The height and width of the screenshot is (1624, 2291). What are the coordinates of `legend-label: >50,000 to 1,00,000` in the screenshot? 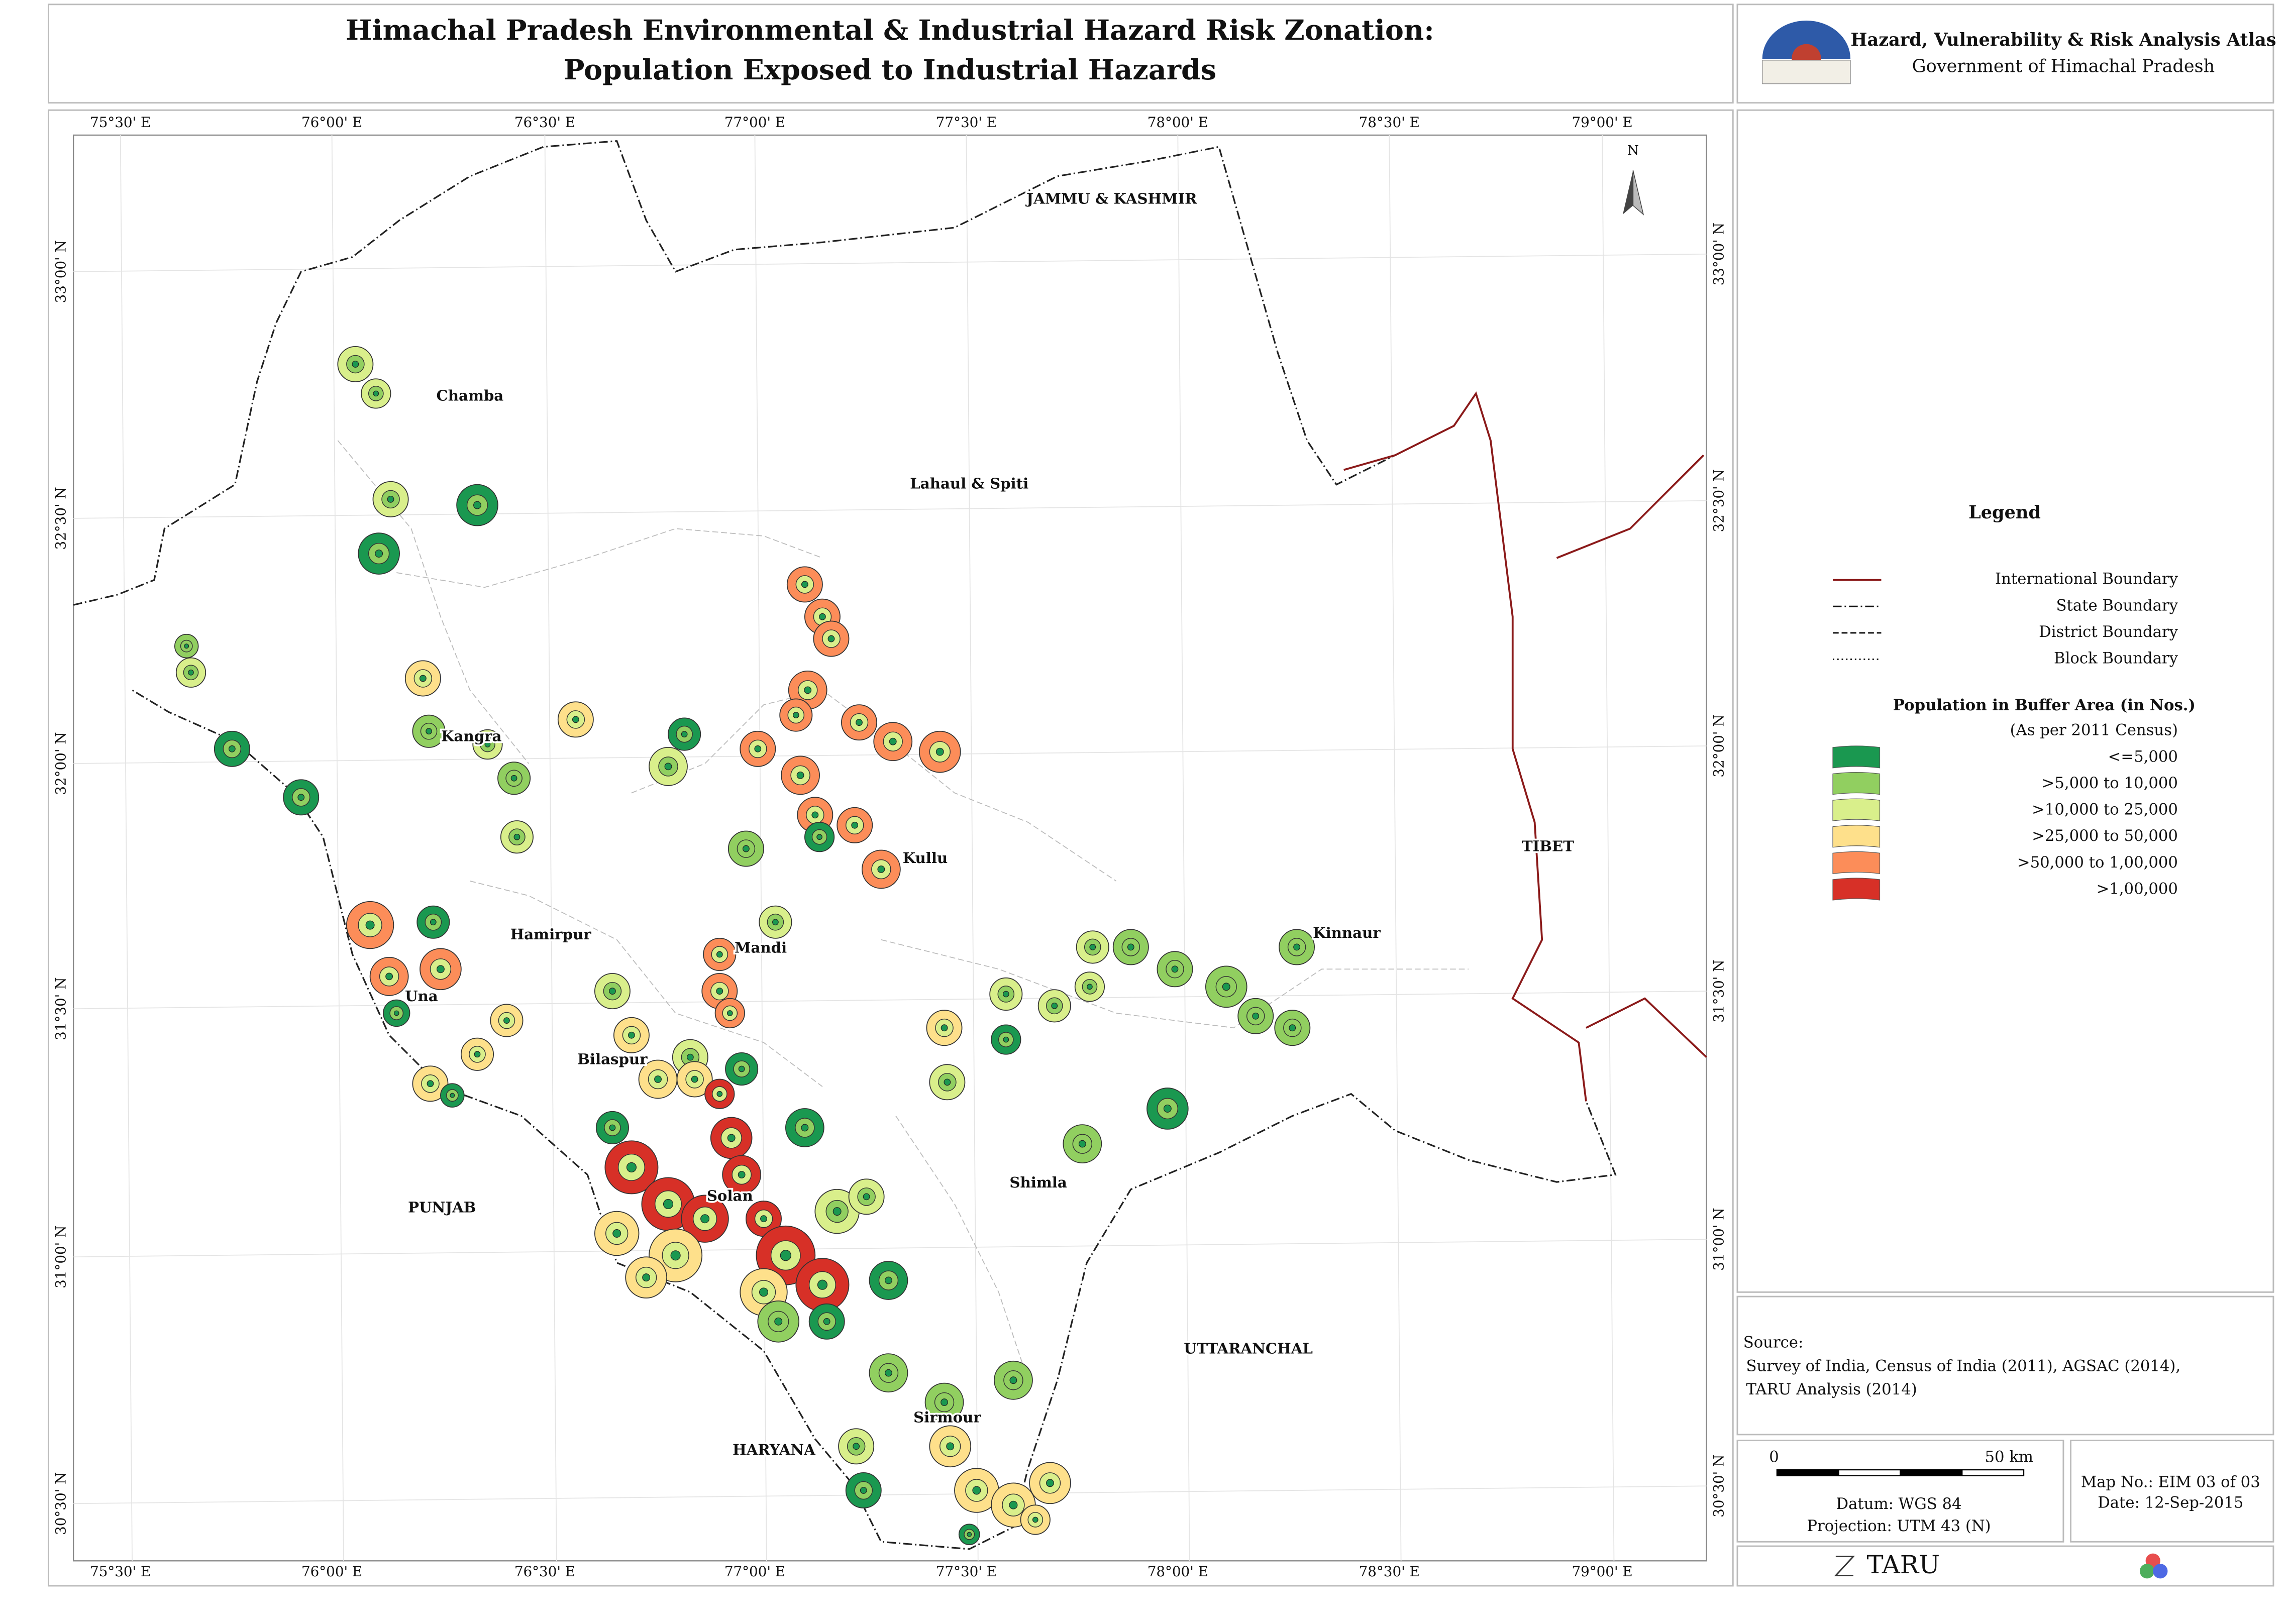 It's located at (2097, 863).